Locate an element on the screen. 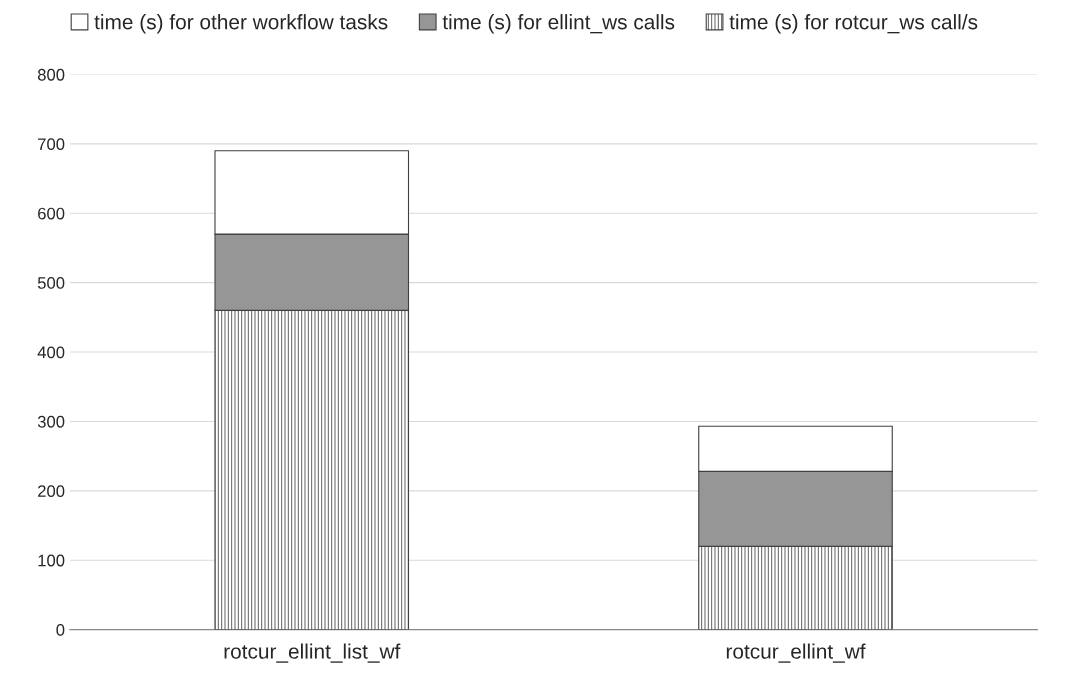 Image resolution: width=1075 pixels, height=677 pixels. y-tick-label: 100 is located at coordinates (51, 560).